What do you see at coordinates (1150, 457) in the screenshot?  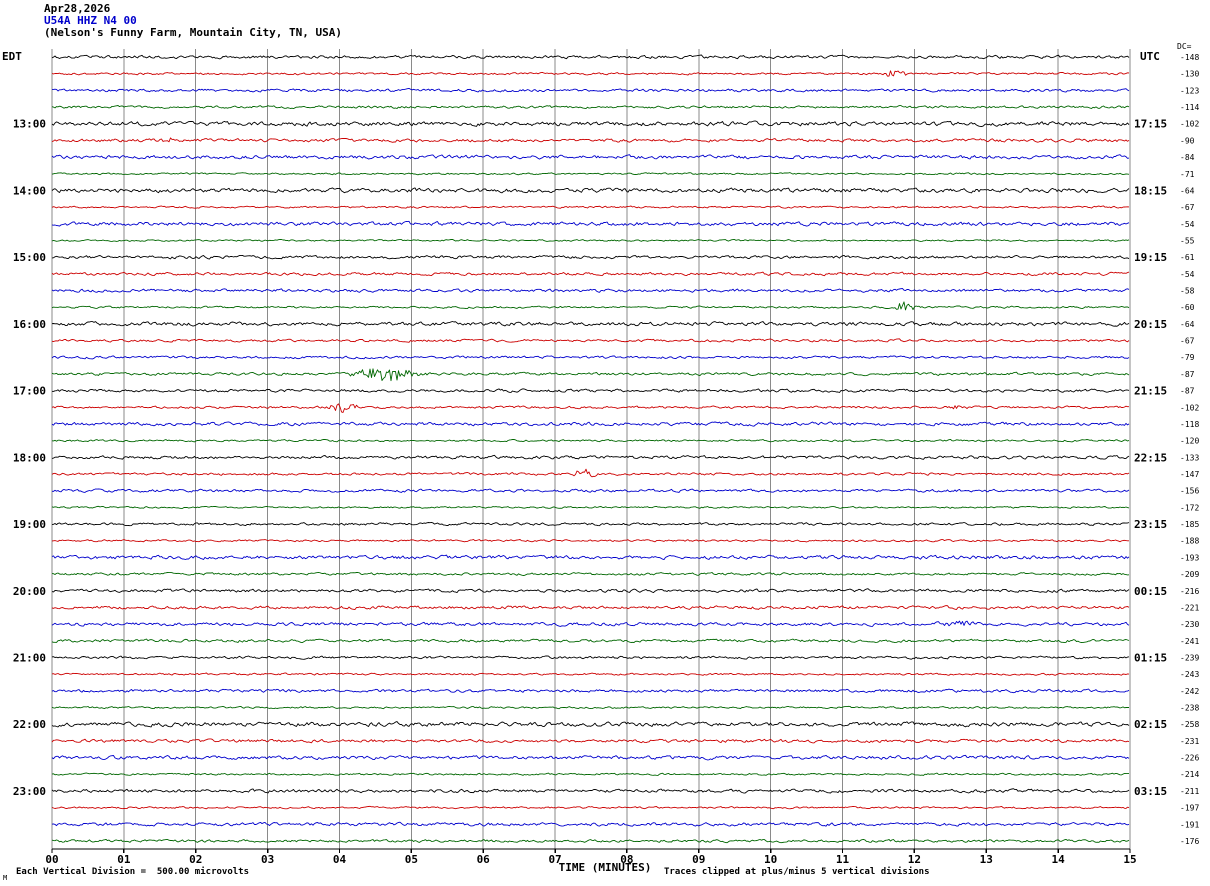 I see `utc-time-label: 22:15` at bounding box center [1150, 457].